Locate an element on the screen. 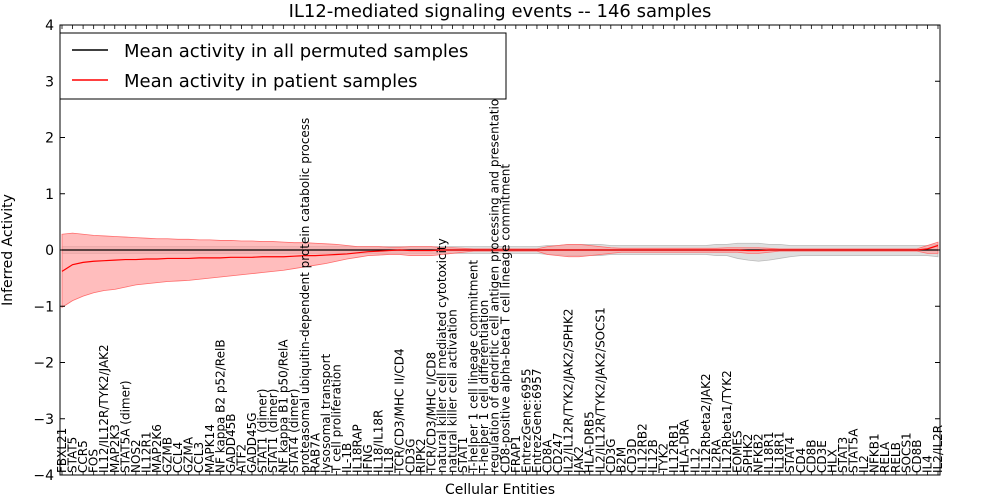  x-tick-label: JAK2 is located at coordinates (579, 460).